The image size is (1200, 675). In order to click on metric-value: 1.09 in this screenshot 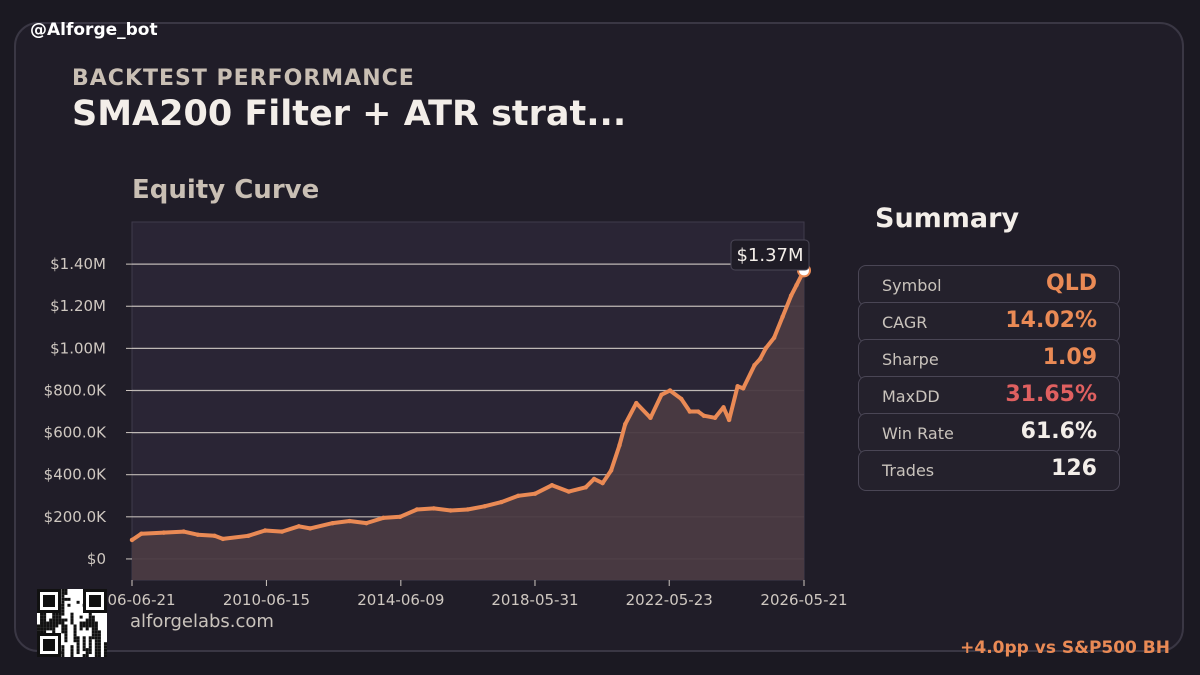, I will do `click(1069, 357)`.